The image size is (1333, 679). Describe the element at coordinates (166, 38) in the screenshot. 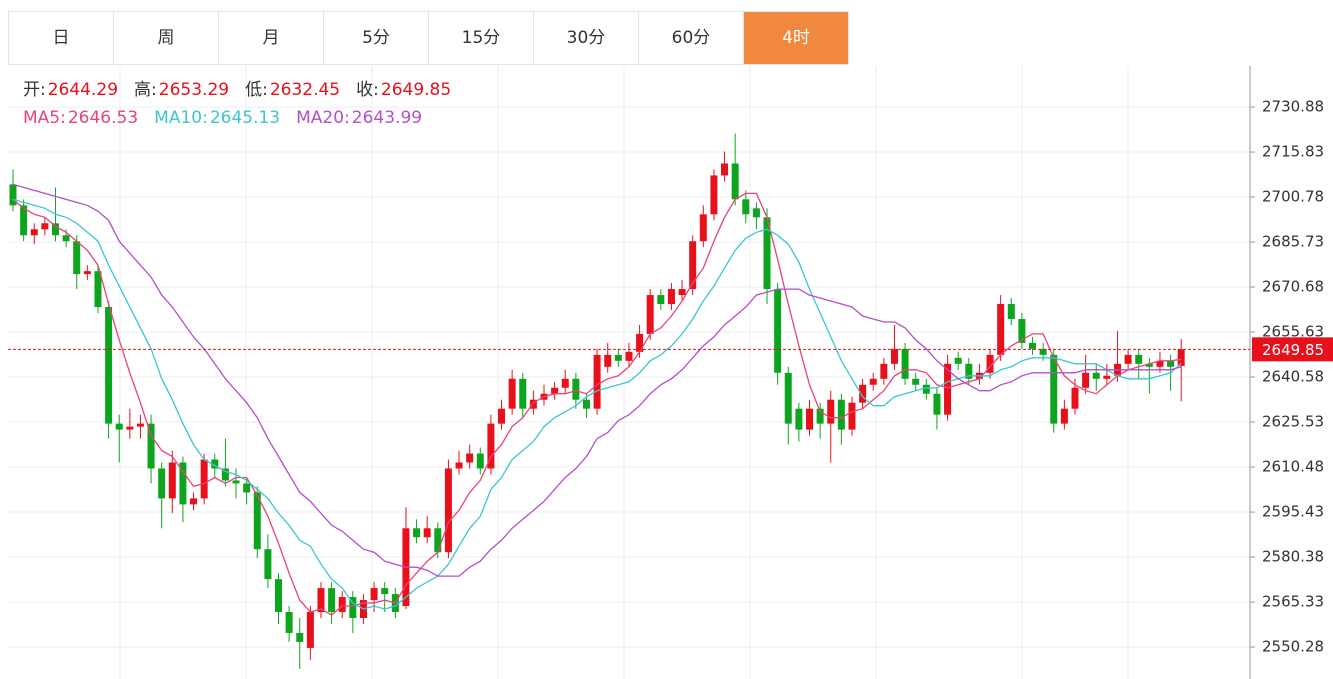

I see `period-tab: 周` at that location.